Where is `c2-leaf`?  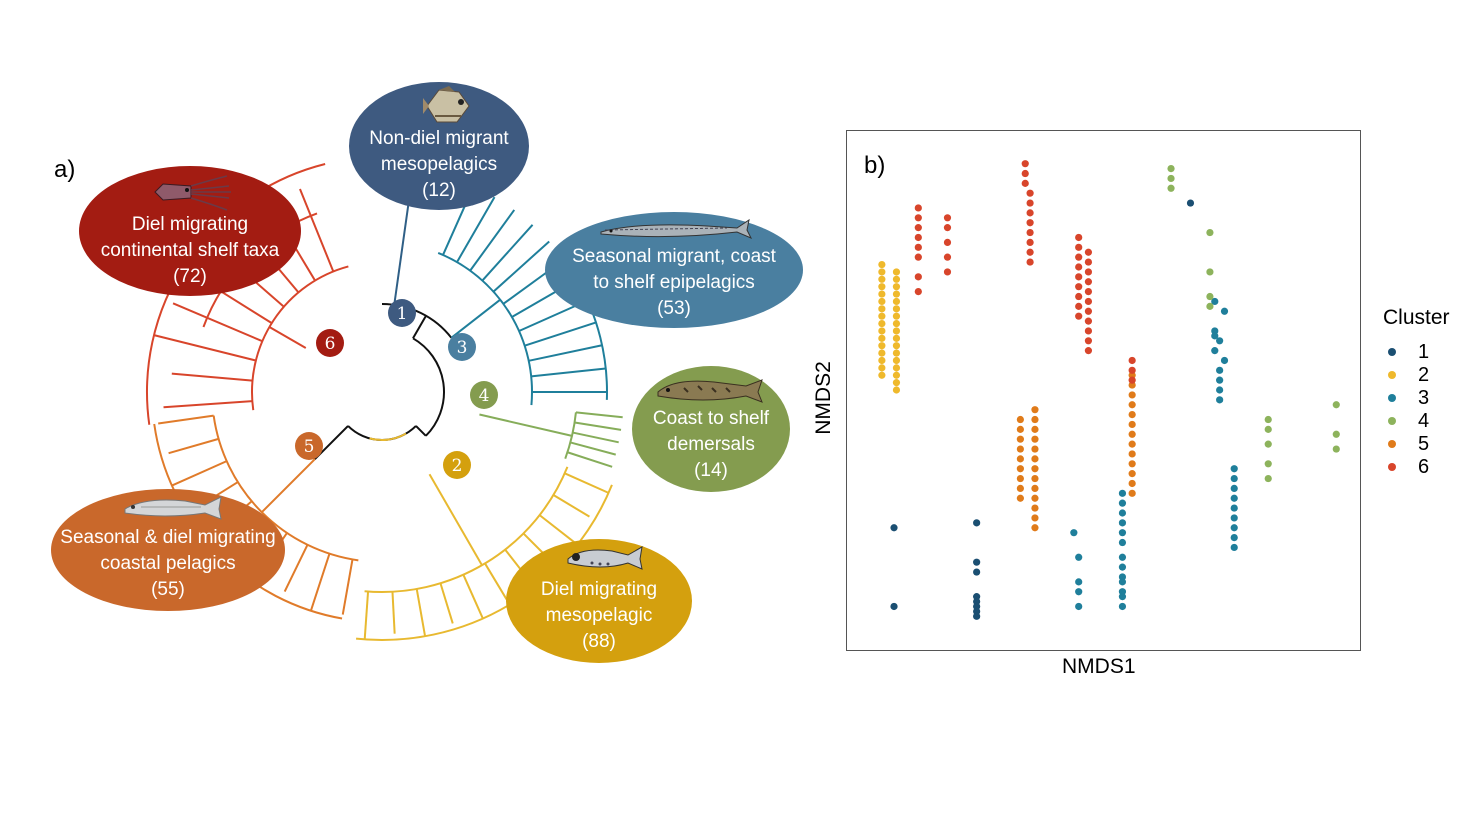 c2-leaf is located at coordinates (586, 483).